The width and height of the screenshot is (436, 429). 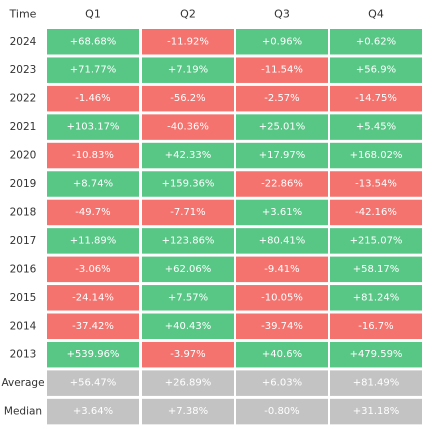 I want to click on heatmap-cell-2021-q1, so click(x=93, y=127).